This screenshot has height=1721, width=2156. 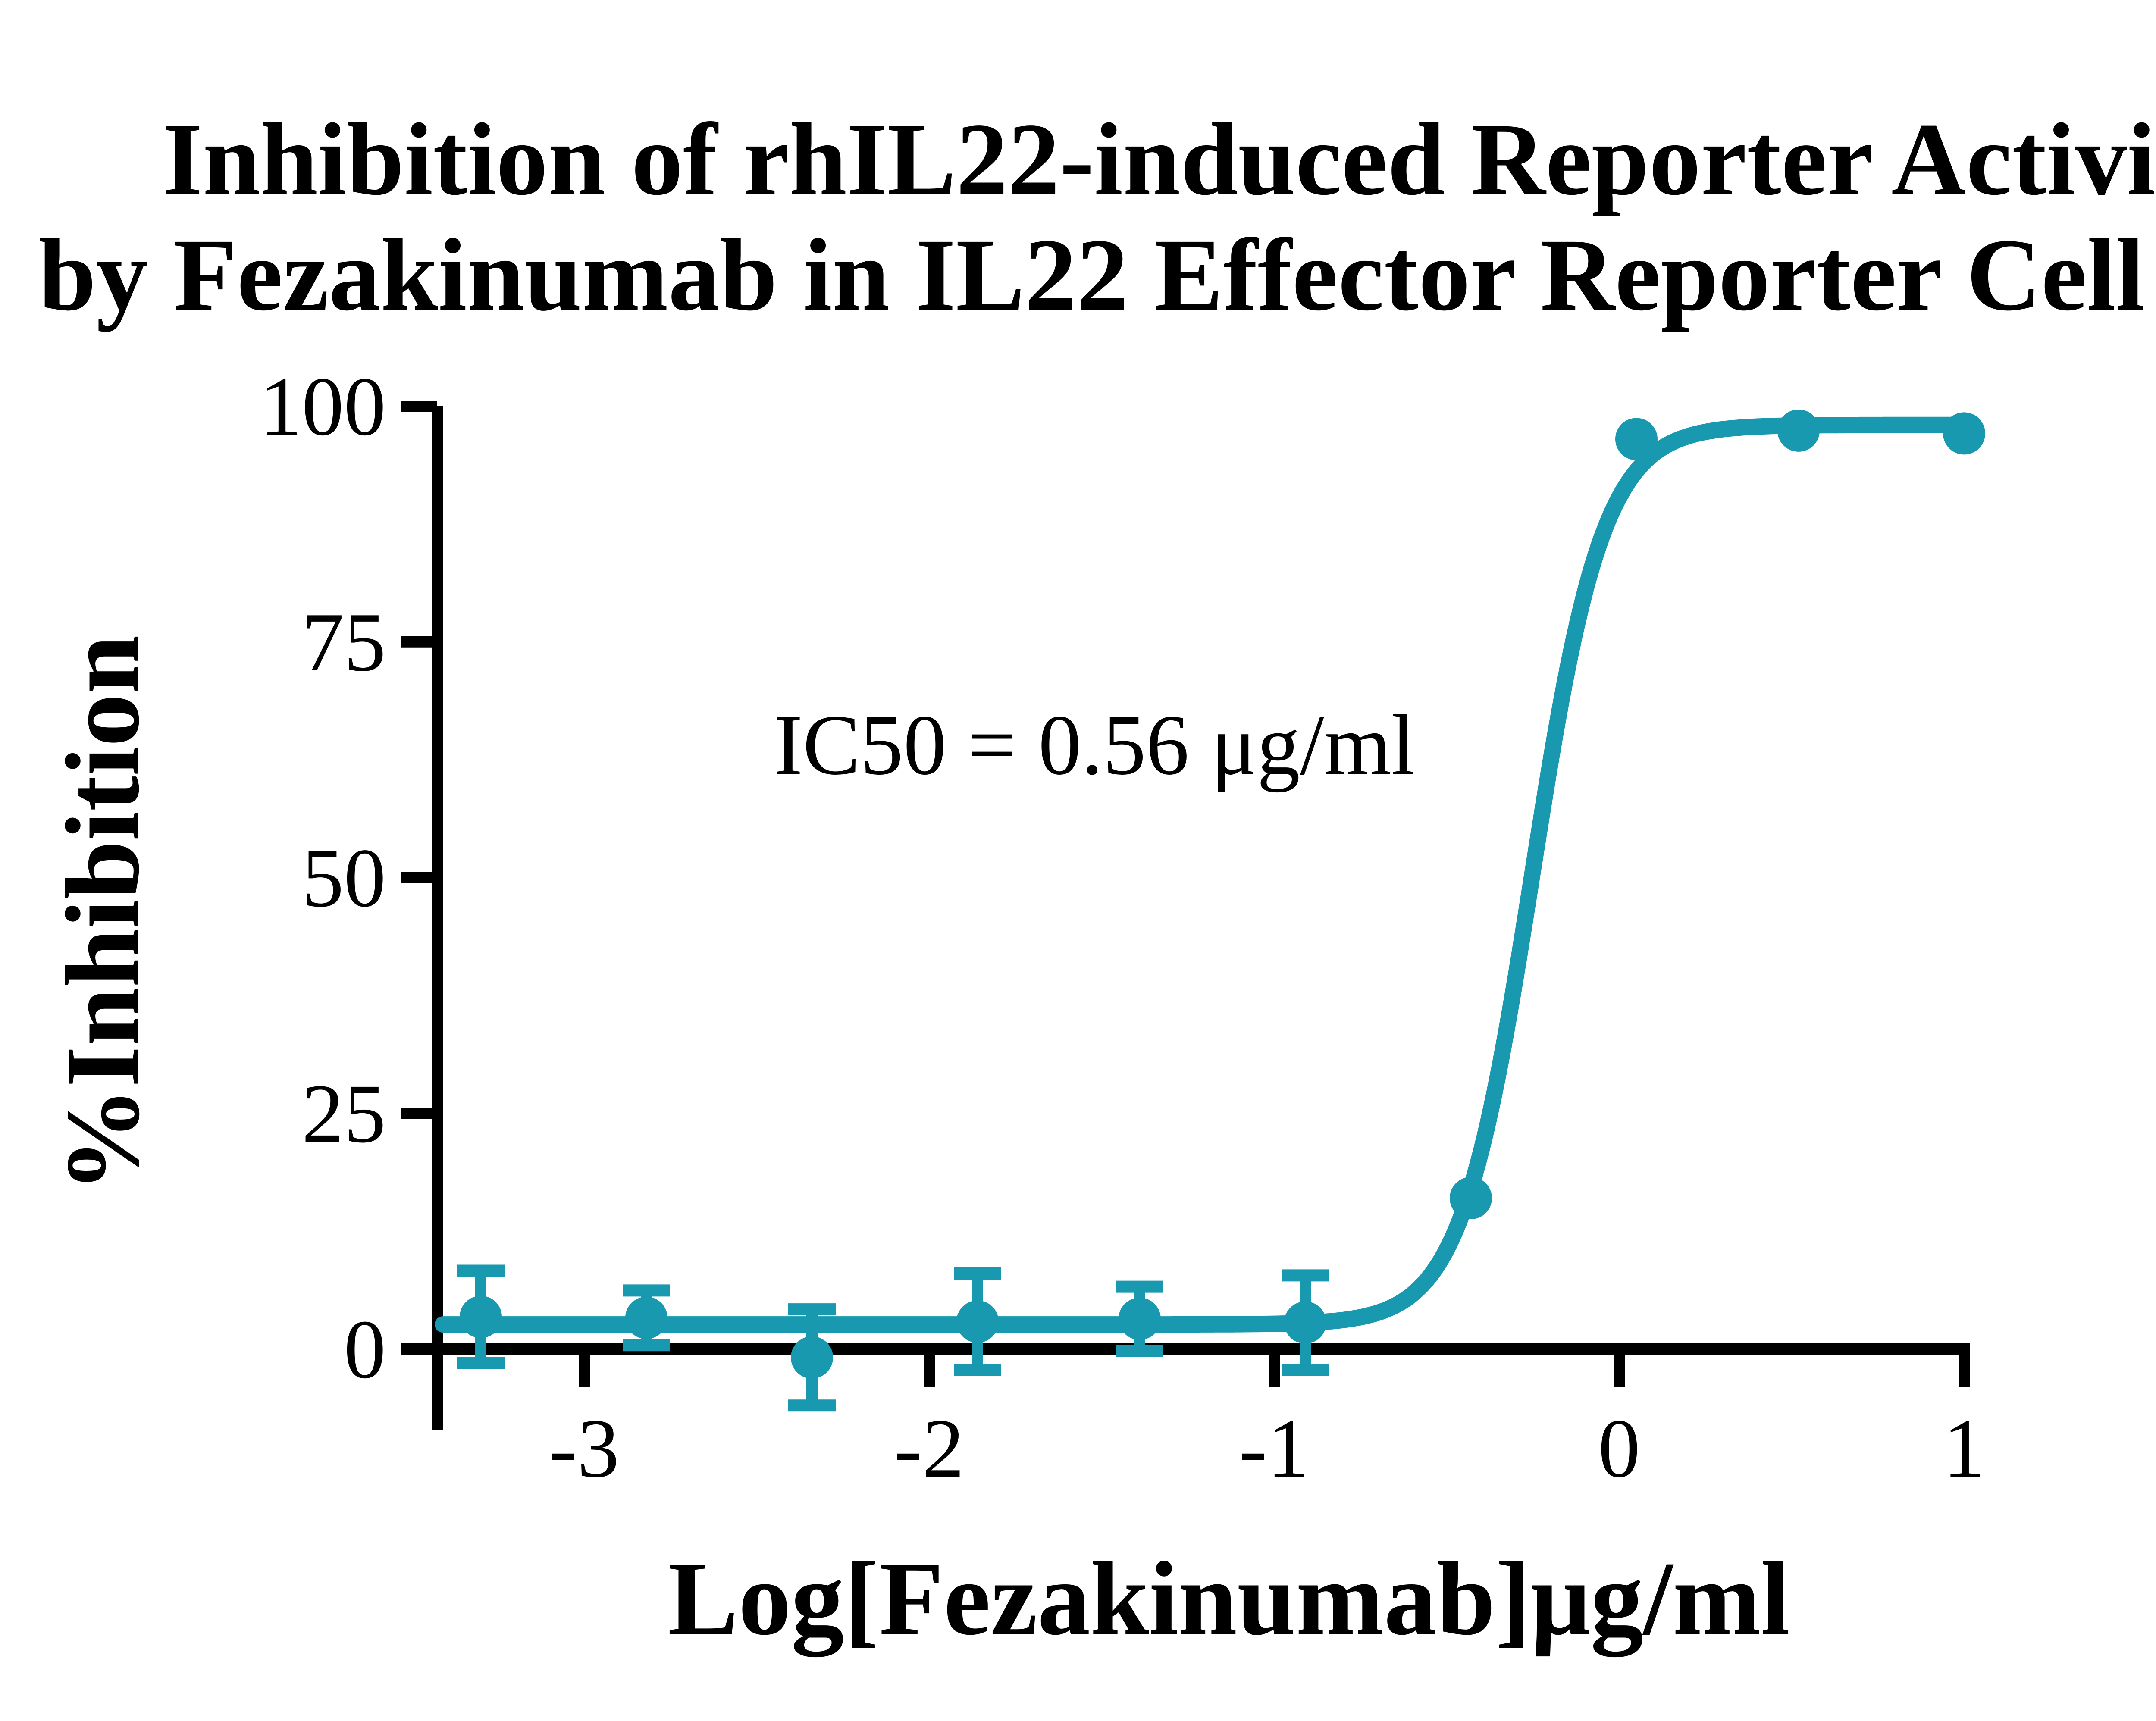 I want to click on x-tick-label: 1, so click(x=1964, y=1448).